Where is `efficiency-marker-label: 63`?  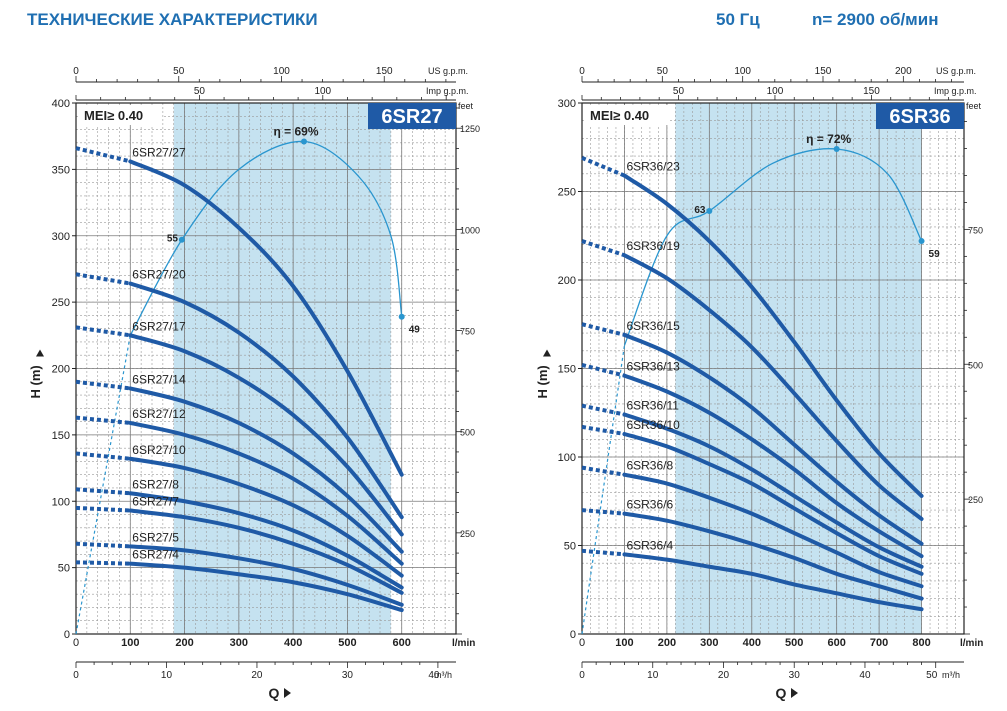 efficiency-marker-label: 63 is located at coordinates (700, 210).